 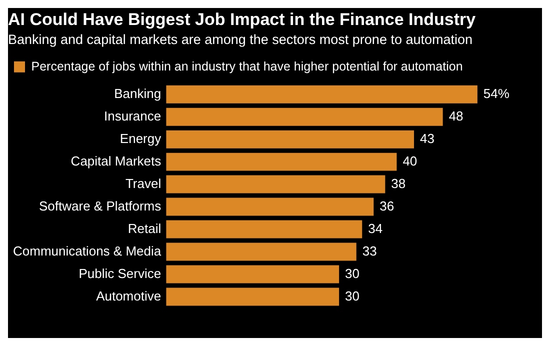 What do you see at coordinates (242, 19) in the screenshot?
I see `chart-title: AI Could Have Biggest Job Impact in the Finance Industry` at bounding box center [242, 19].